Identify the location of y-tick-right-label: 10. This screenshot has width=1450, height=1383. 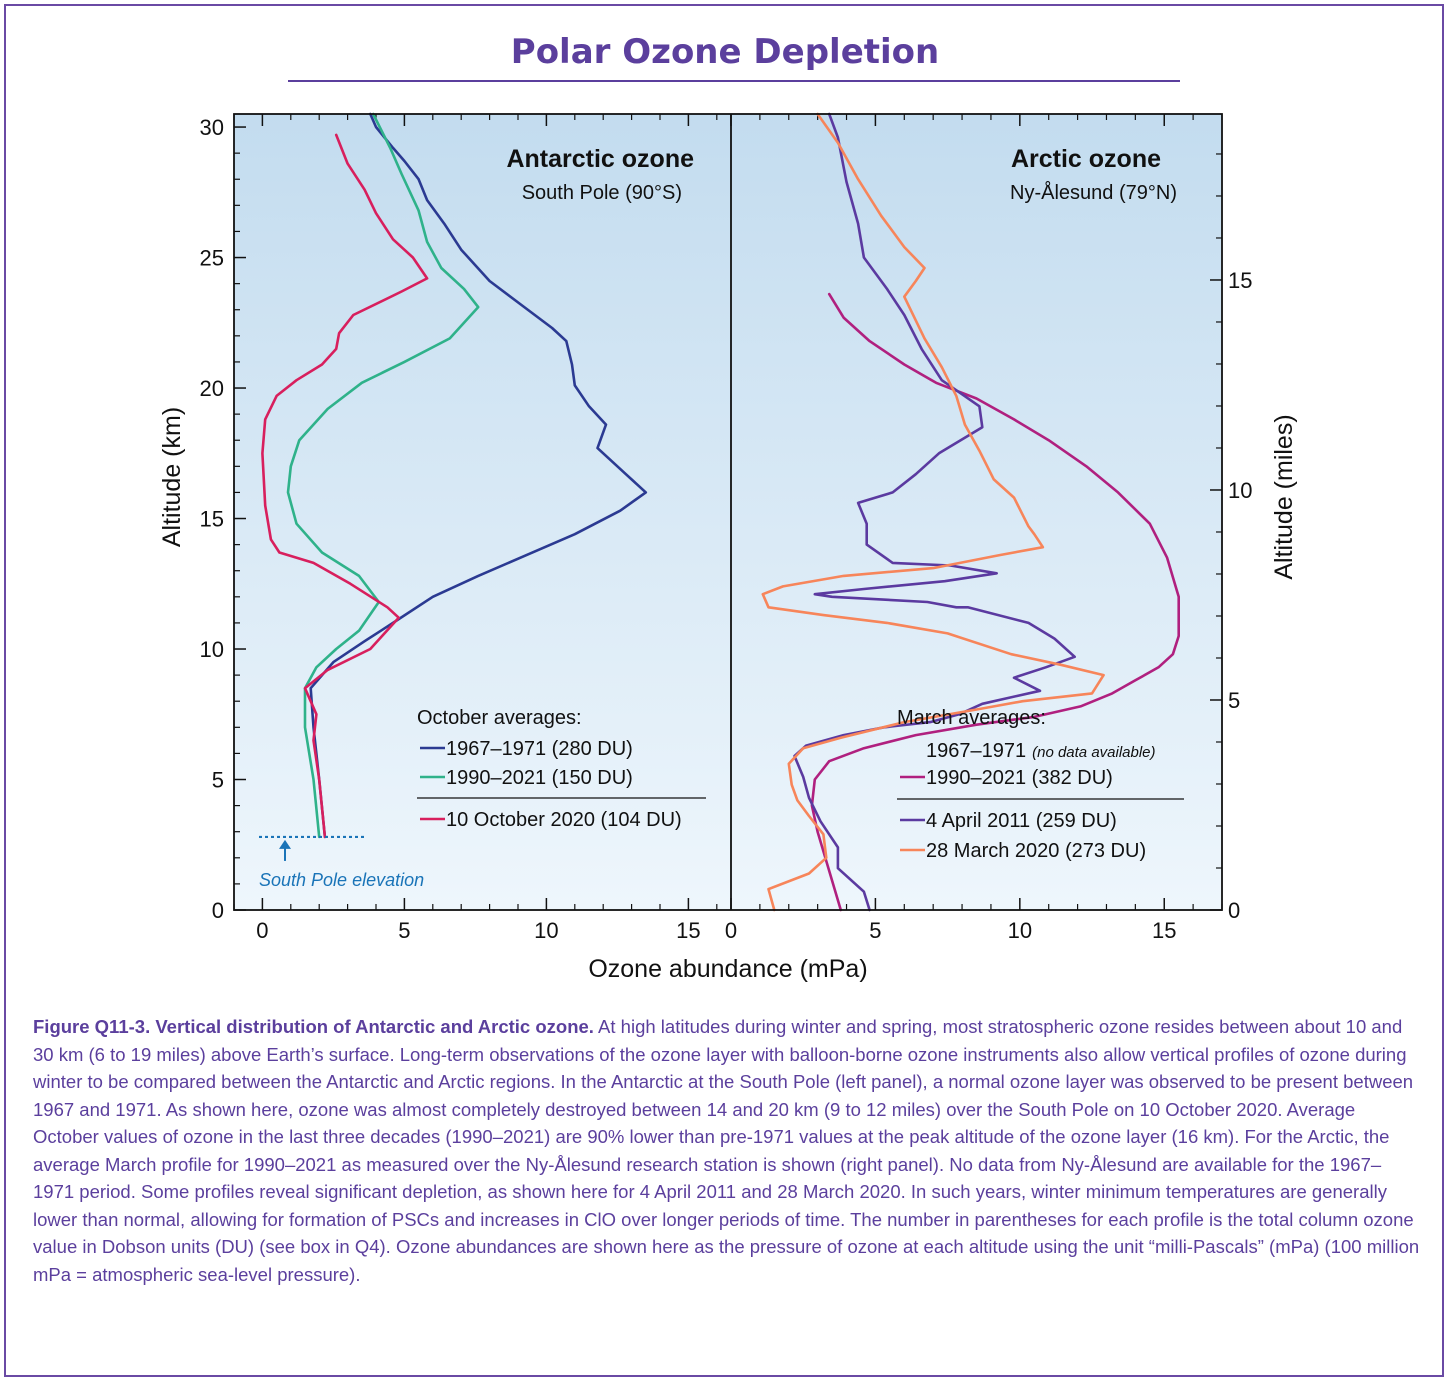
(1240, 490).